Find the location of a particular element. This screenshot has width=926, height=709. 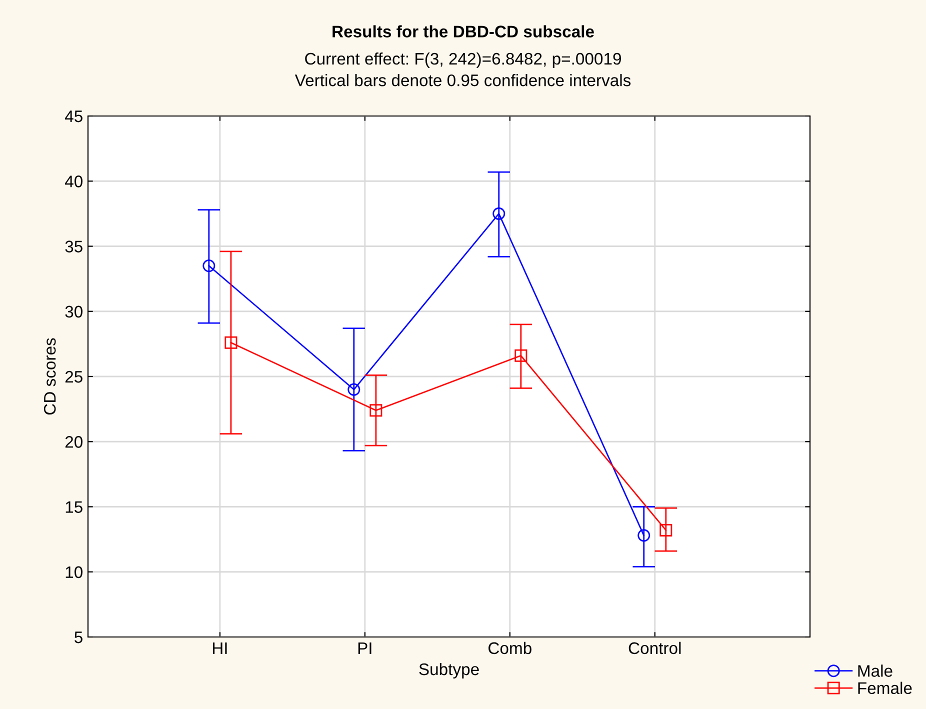

y-tick-label: 25 is located at coordinates (73, 376).